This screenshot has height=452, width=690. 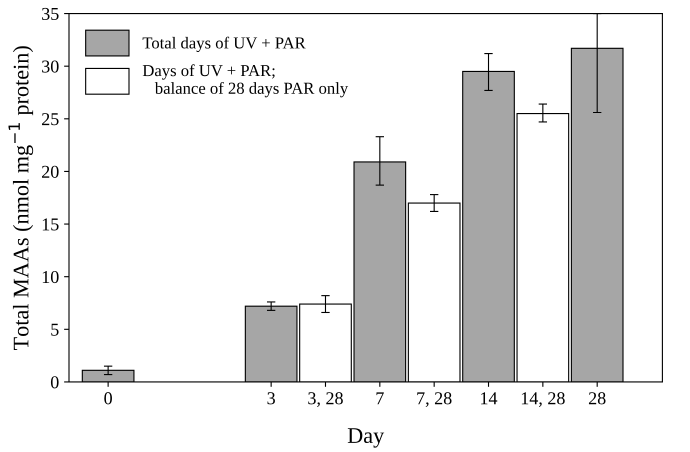 What do you see at coordinates (543, 399) in the screenshot?
I see `x-tick-label: 14, 28` at bounding box center [543, 399].